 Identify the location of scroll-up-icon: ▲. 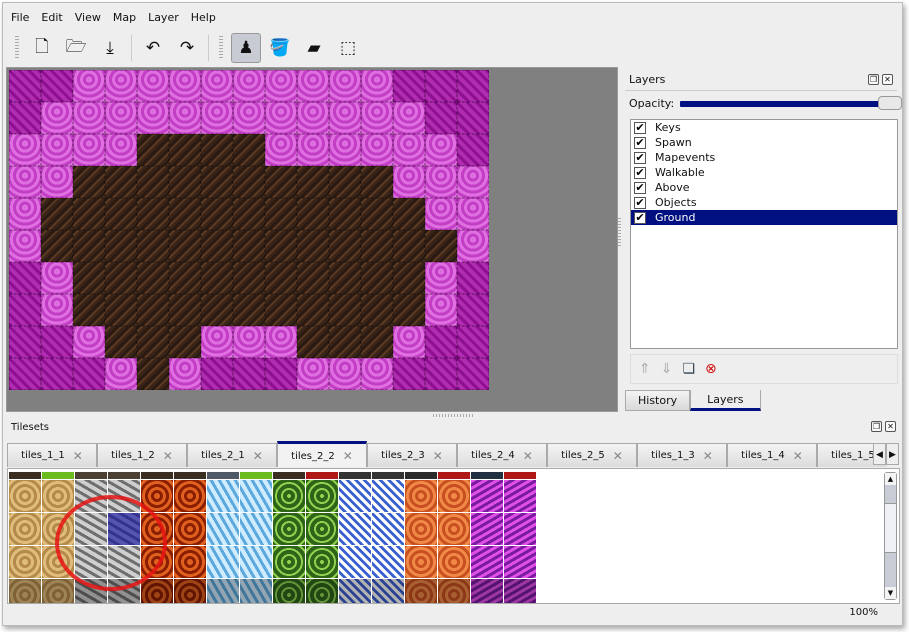
(890, 479).